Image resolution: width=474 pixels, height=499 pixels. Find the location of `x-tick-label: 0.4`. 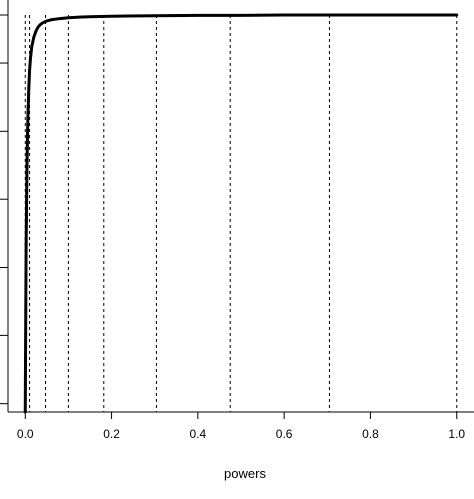

x-tick-label: 0.4 is located at coordinates (198, 434).